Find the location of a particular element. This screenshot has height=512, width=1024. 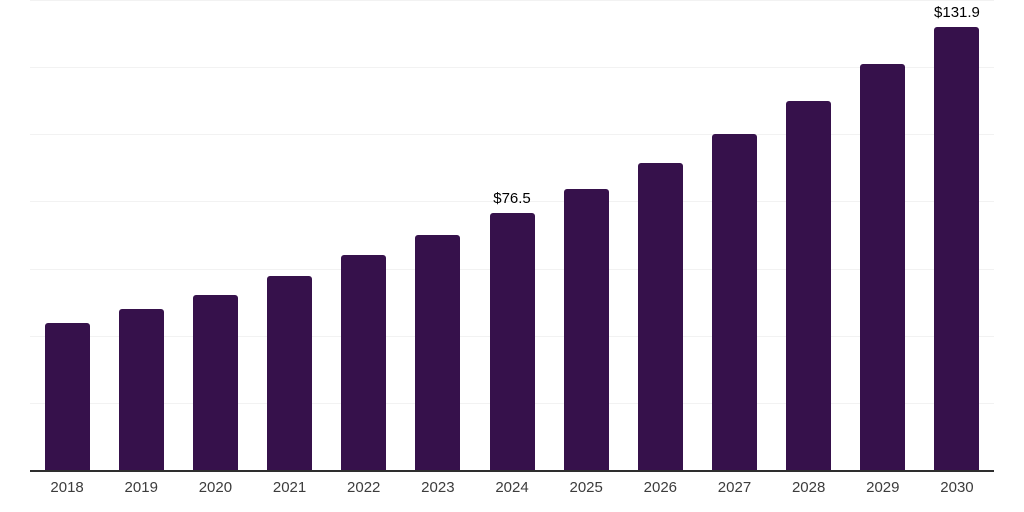

bar-2028 is located at coordinates (809, 285).